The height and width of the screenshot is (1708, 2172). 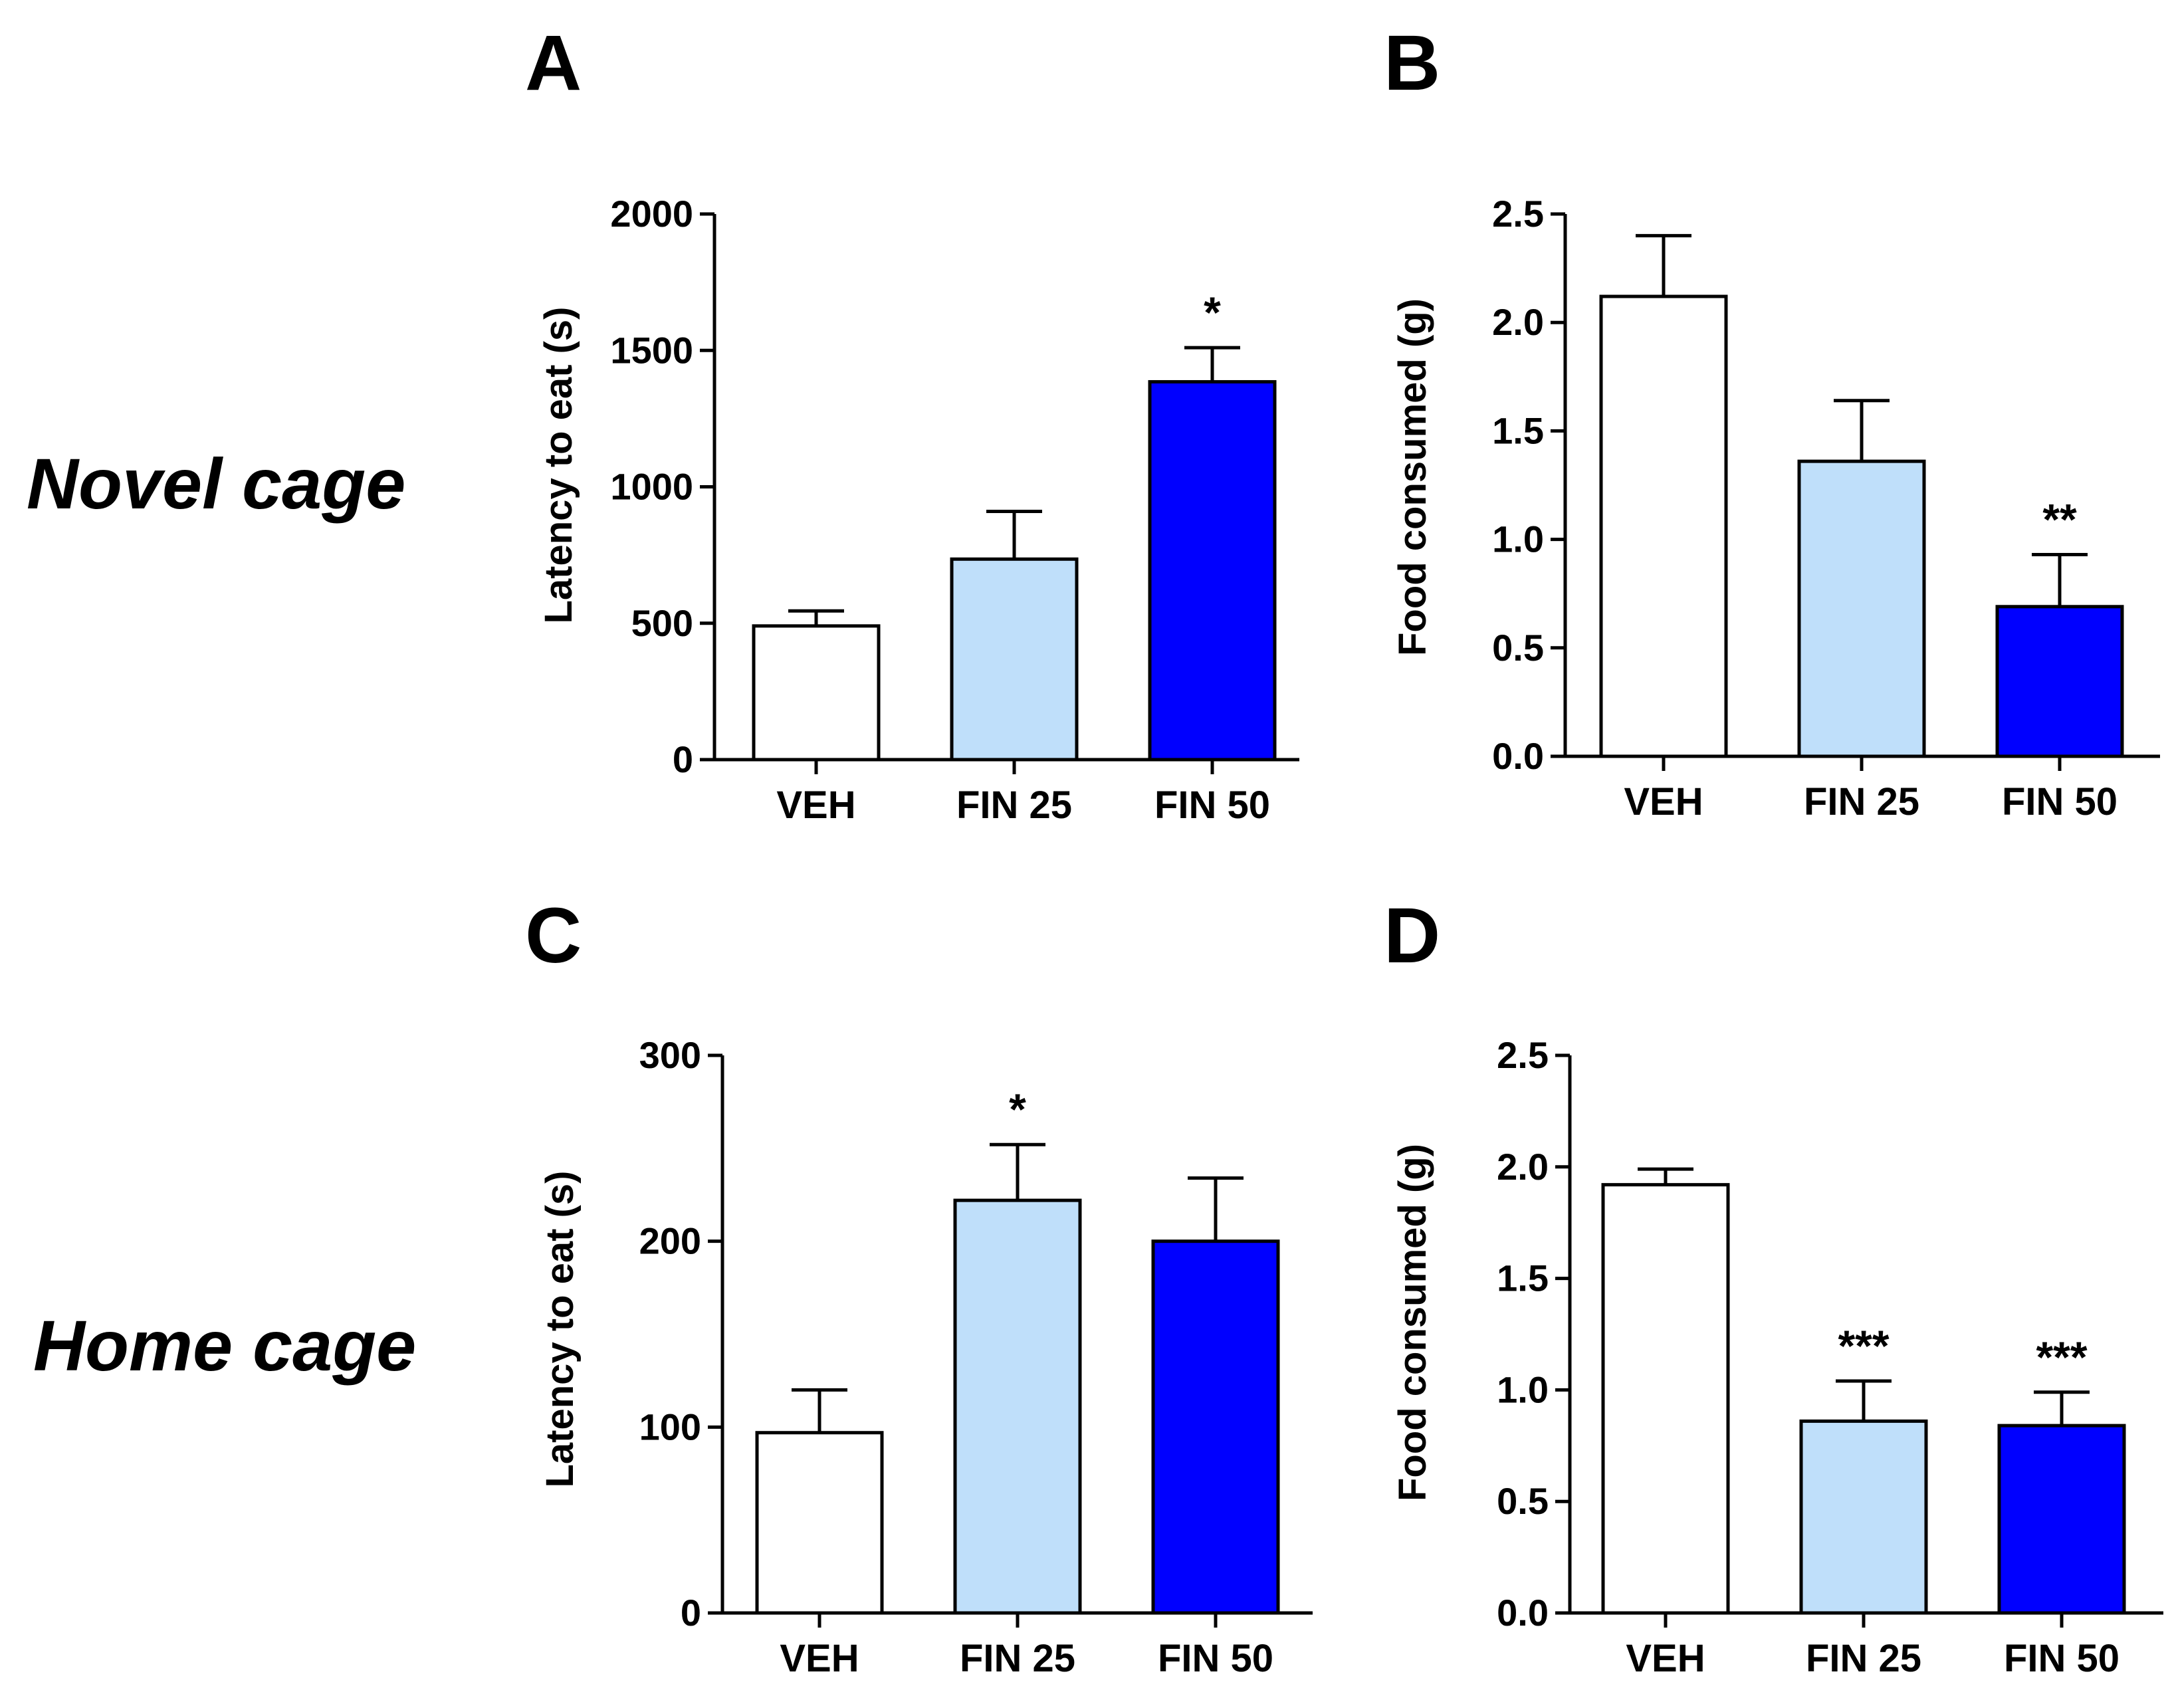 What do you see at coordinates (1666, 1658) in the screenshot?
I see `x-tick-label-d-veh: VEH` at bounding box center [1666, 1658].